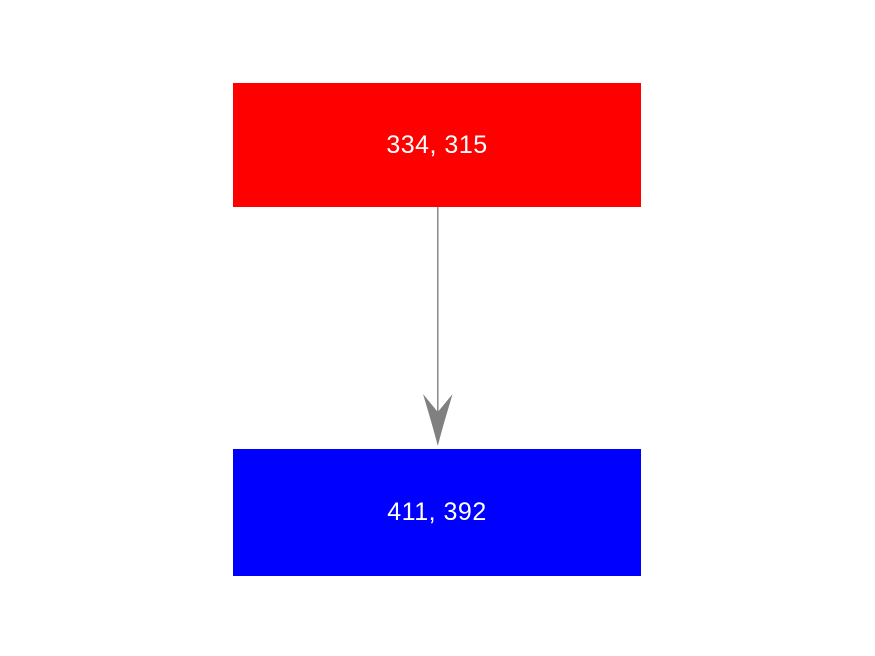 The width and height of the screenshot is (875, 656). I want to click on flowchart-node-bottom: 411, 392, so click(437, 512).